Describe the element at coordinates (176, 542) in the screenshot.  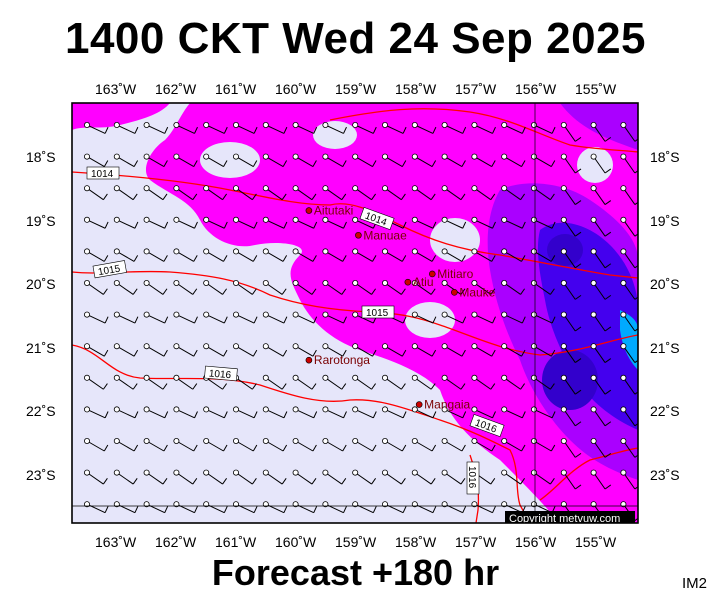
I see `lon-label: 162˚W` at that location.